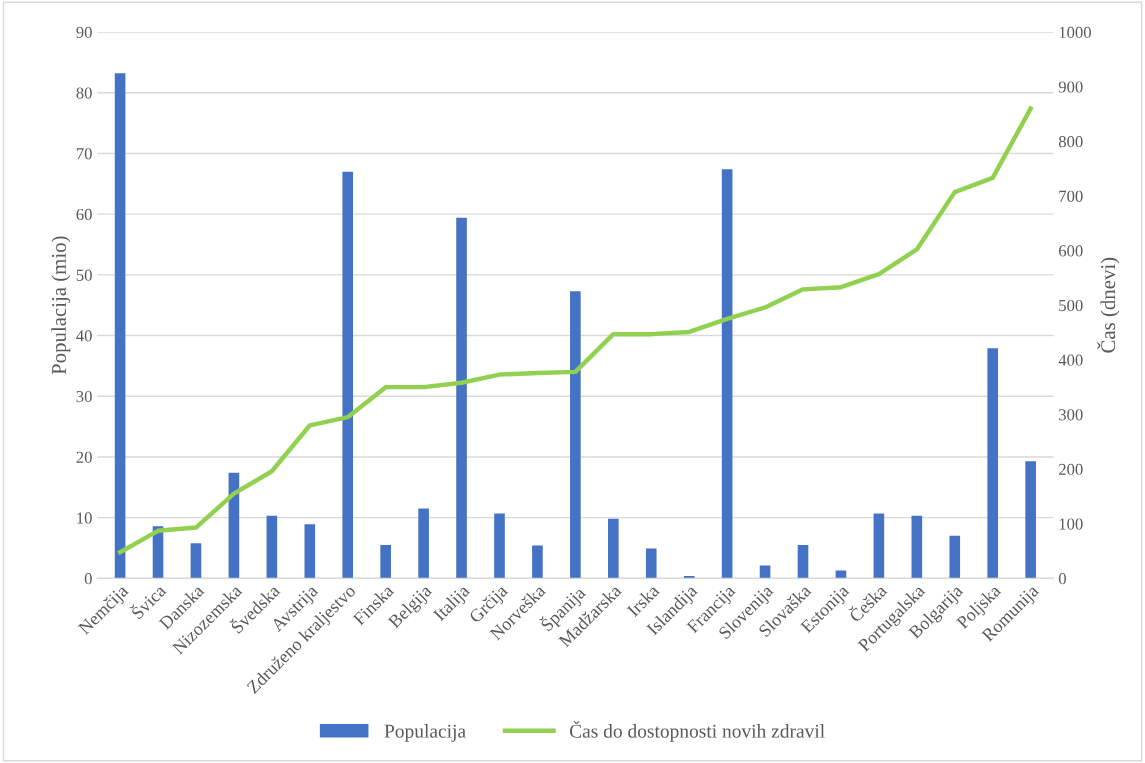 The height and width of the screenshot is (763, 1145). Describe the element at coordinates (1108, 305) in the screenshot. I see `y2-axis-title: Čas (dnevi)` at that location.